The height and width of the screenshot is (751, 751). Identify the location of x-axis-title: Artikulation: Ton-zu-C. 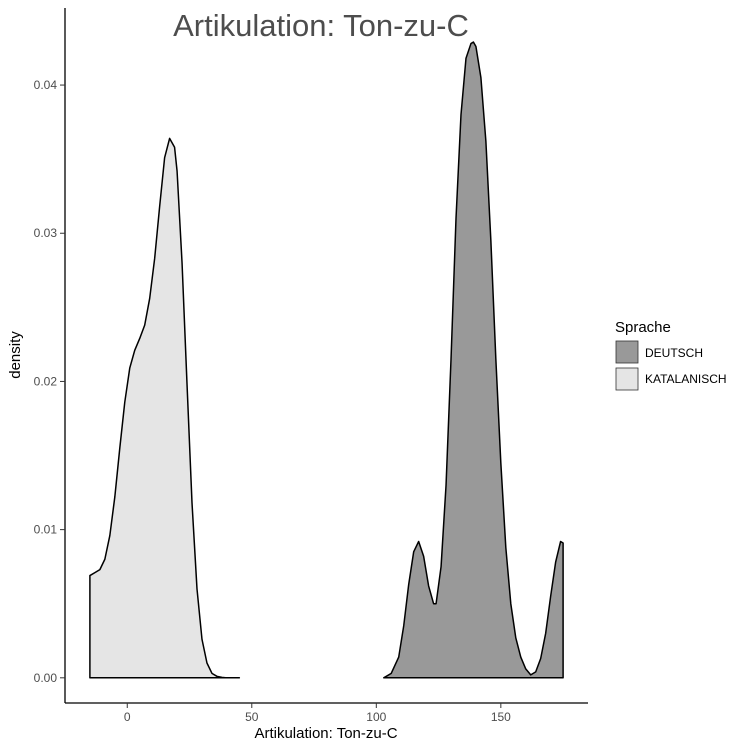
(325, 733).